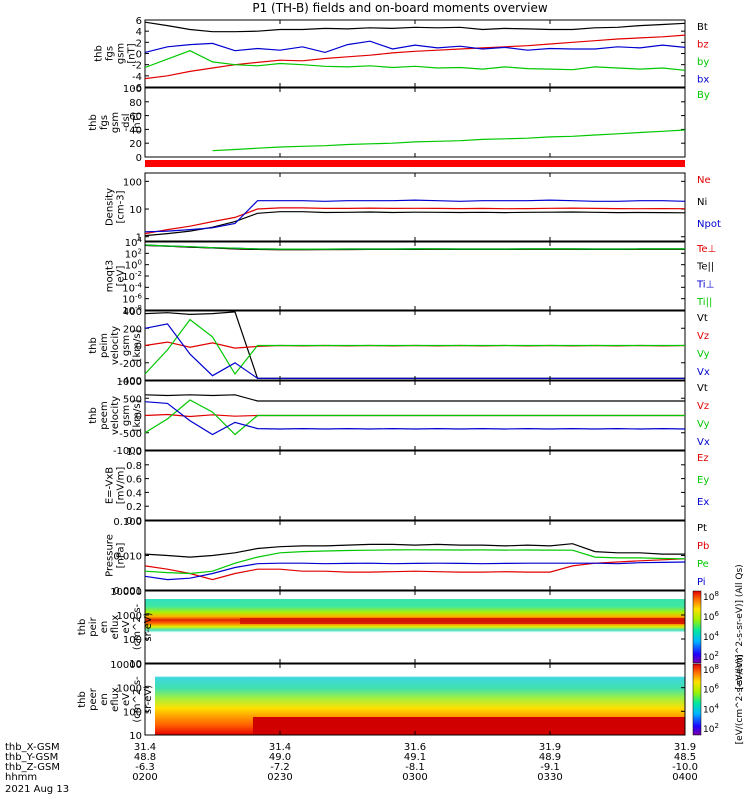 The height and width of the screenshot is (804, 750). Describe the element at coordinates (415, 569) in the screenshot. I see `series-line-pressure-Pb` at that location.